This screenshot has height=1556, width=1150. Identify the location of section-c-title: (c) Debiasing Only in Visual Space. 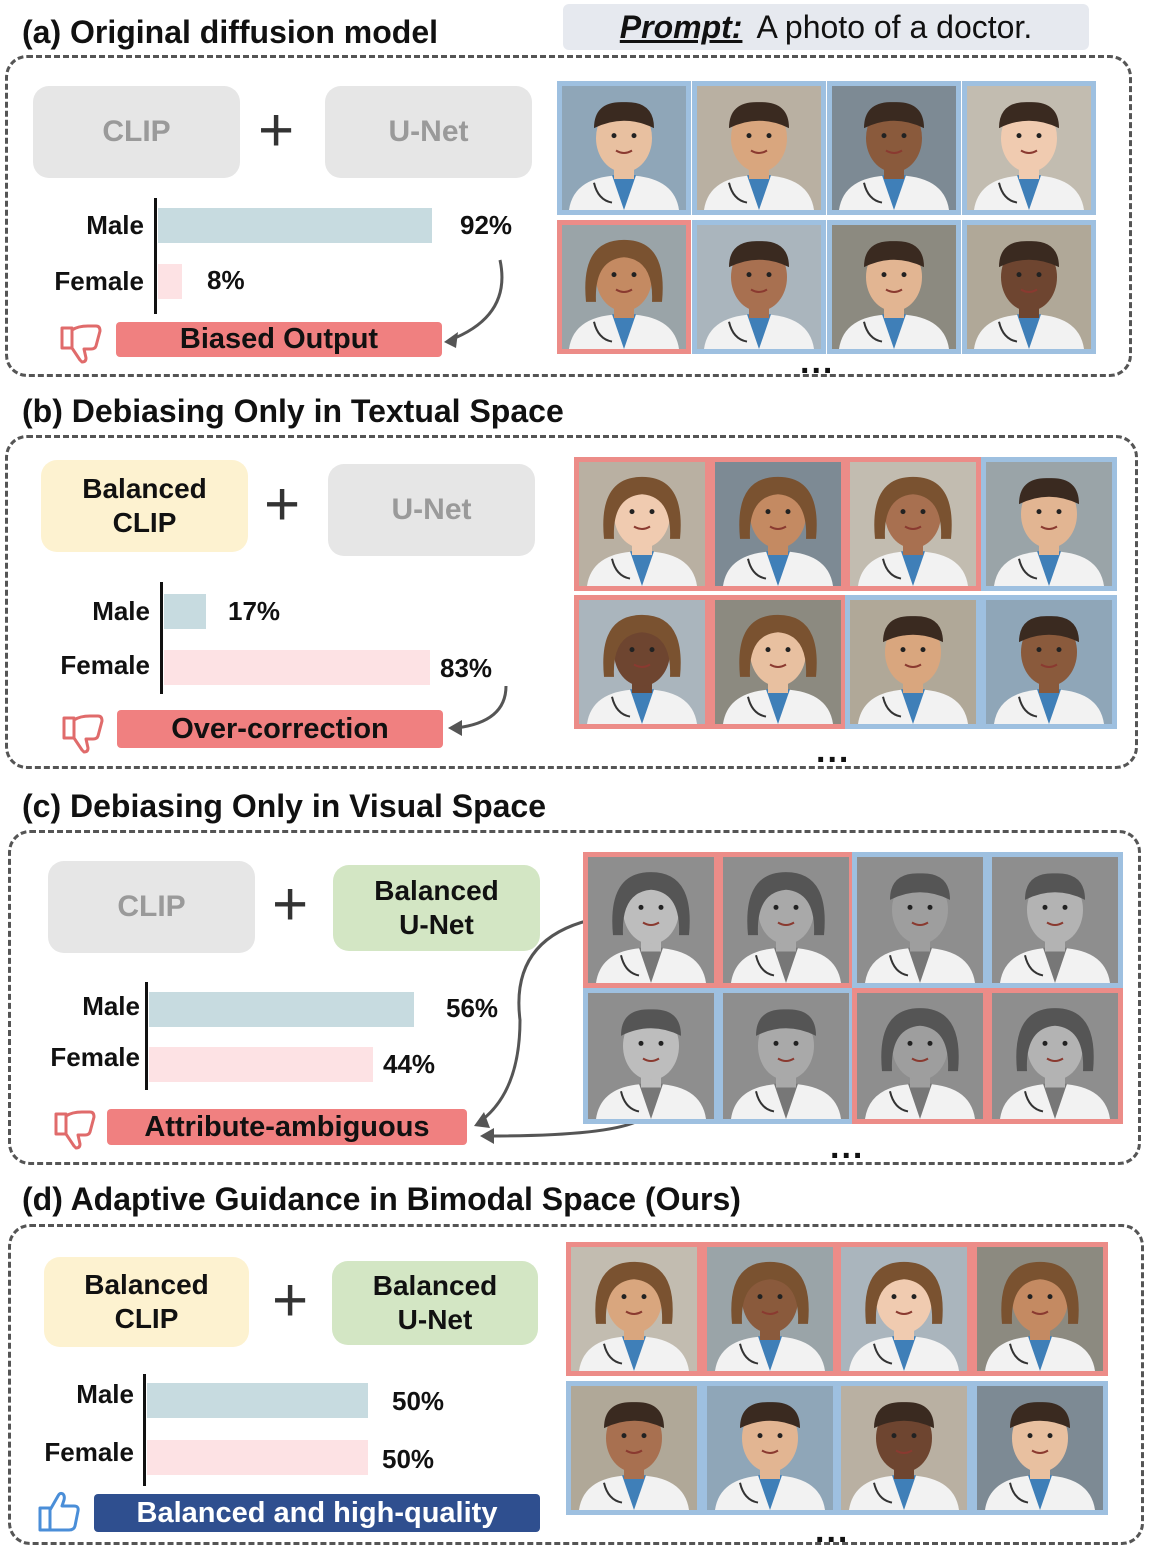
(284, 806).